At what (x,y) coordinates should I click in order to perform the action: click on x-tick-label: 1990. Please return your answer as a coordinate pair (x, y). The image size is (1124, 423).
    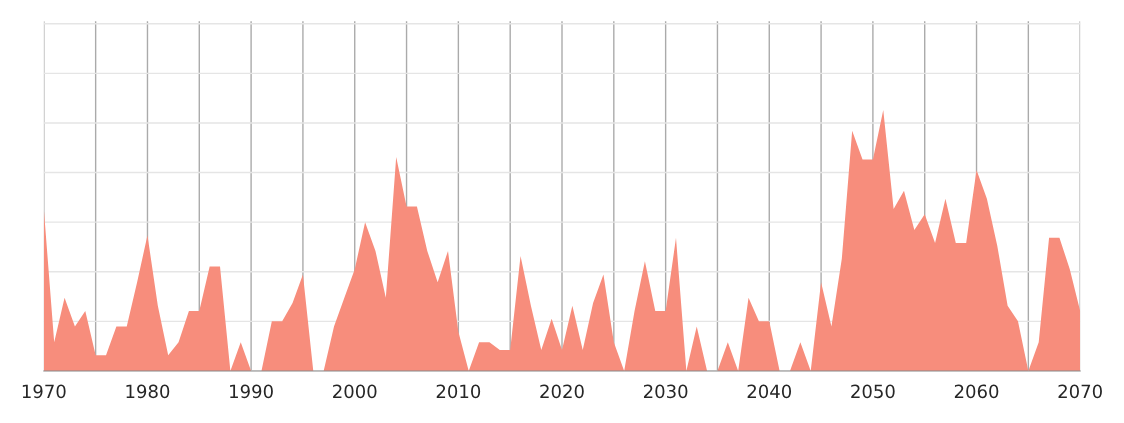
    Looking at the image, I should click on (251, 391).